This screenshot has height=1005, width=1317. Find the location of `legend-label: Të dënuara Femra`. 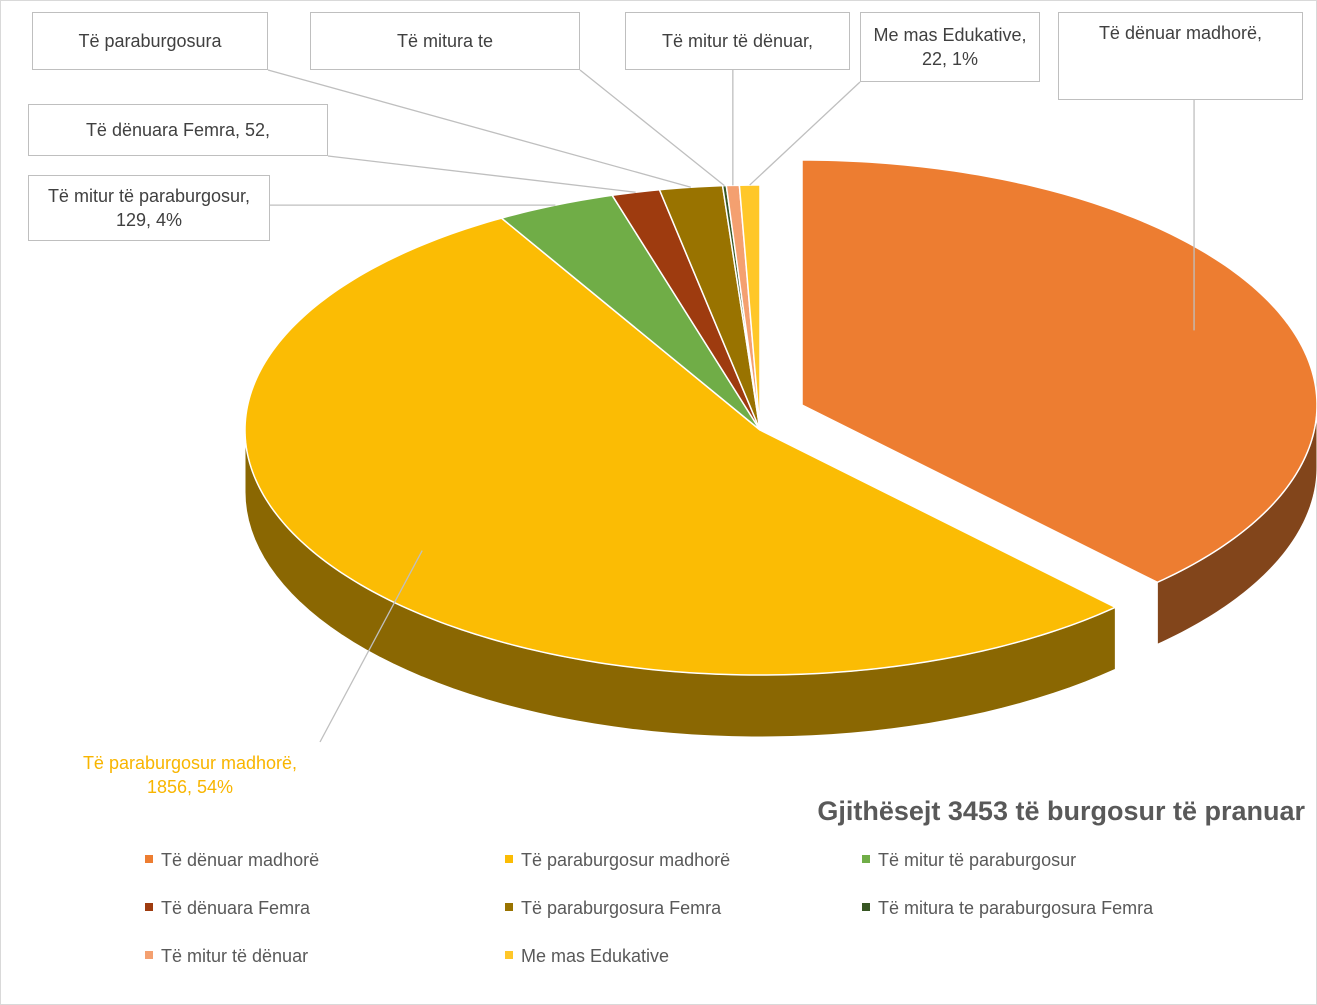

legend-label: Të dënuara Femra is located at coordinates (236, 908).